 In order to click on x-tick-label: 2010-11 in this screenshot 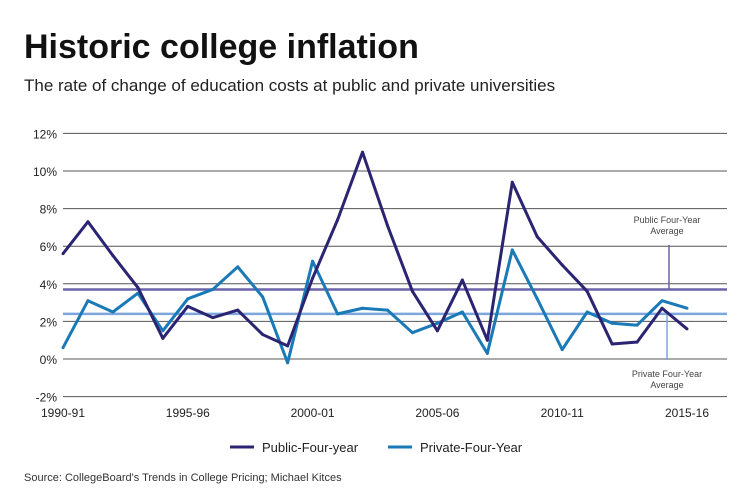, I will do `click(562, 413)`.